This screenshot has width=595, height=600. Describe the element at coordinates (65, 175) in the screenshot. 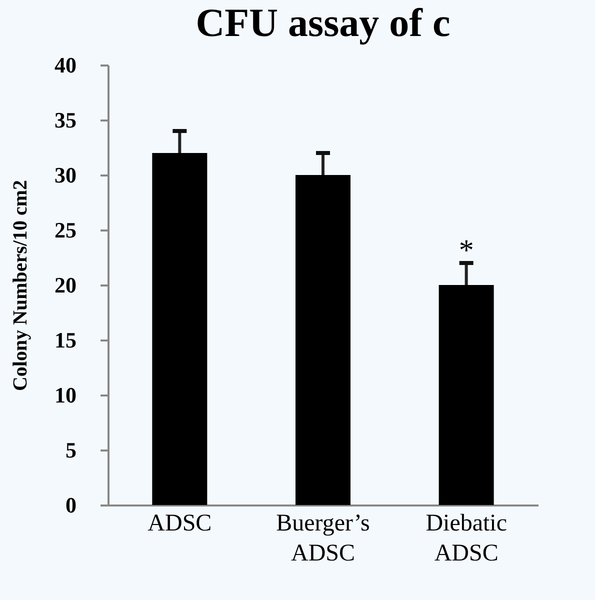

I see `y-tick-label: 30` at that location.